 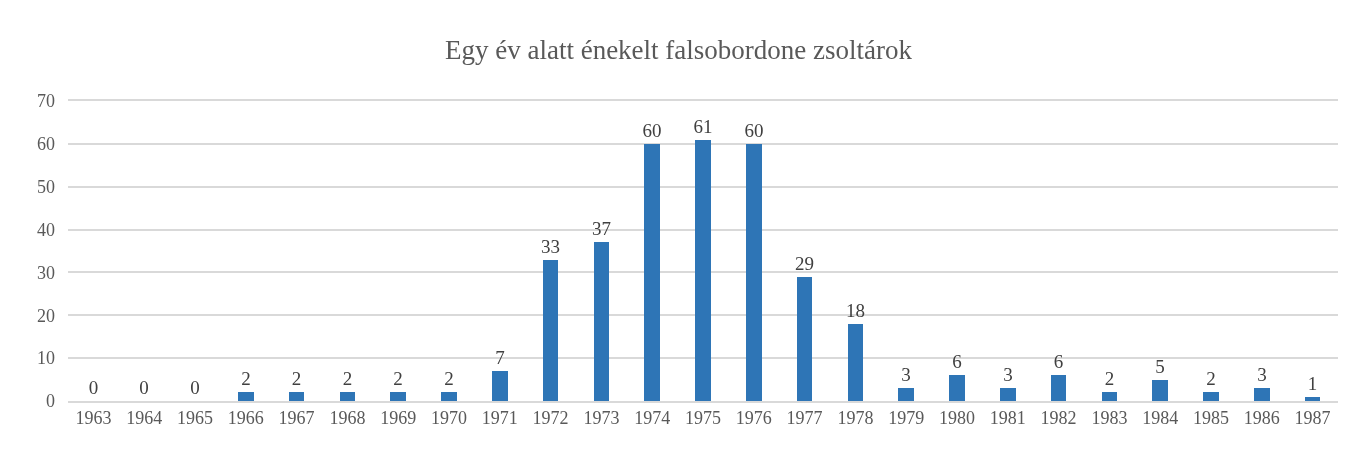 I want to click on x-tick-label: 1980, so click(x=957, y=418).